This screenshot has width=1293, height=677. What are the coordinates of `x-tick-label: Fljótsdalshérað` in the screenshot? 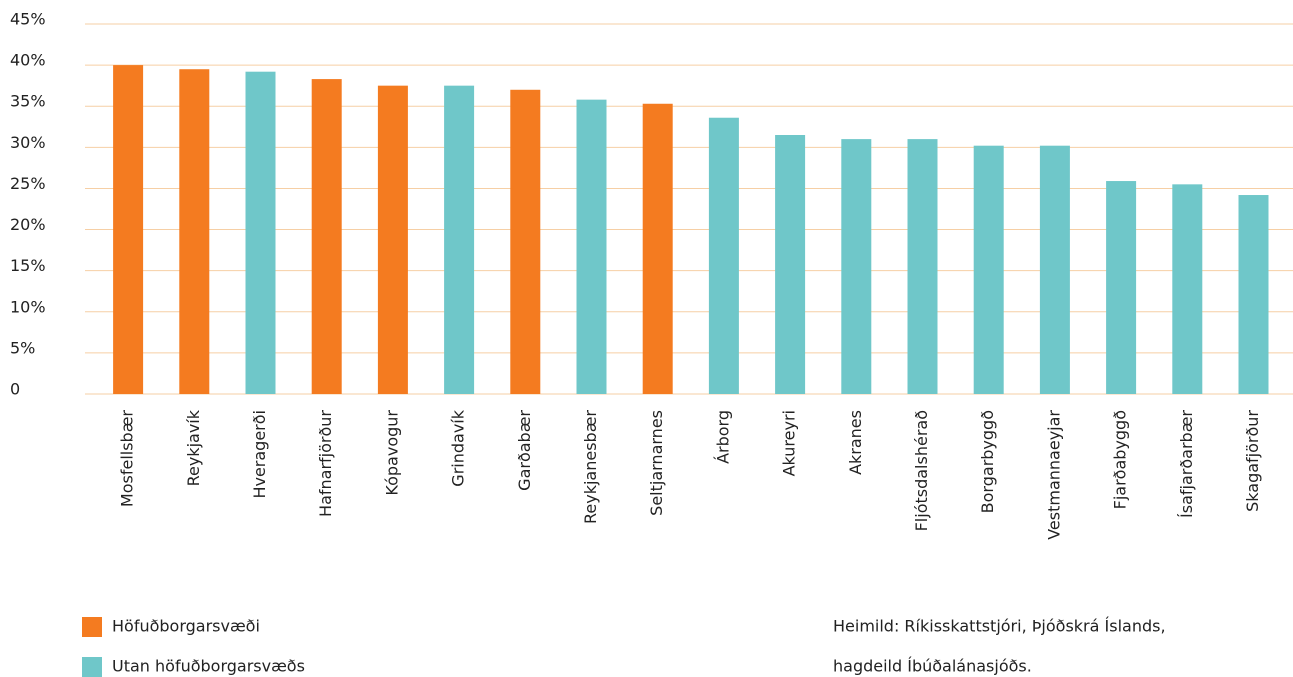 It's located at (921, 470).